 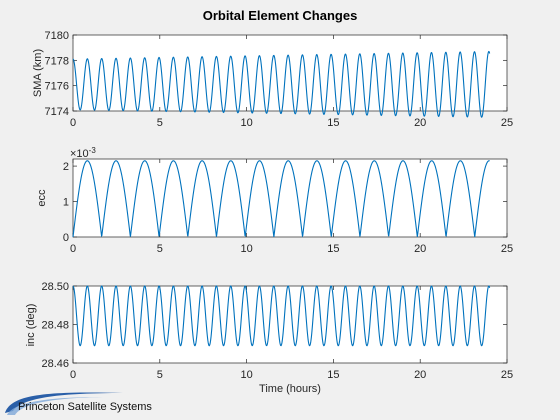 I want to click on y-tick-label: 0, so click(x=66, y=238).